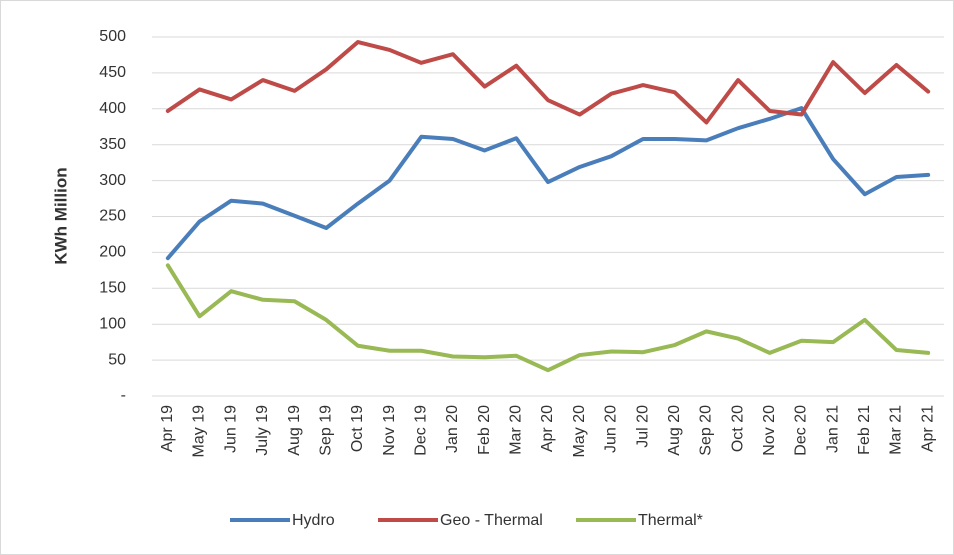 The width and height of the screenshot is (954, 555). Describe the element at coordinates (167, 428) in the screenshot. I see `x-tick-label: Apr 19` at that location.